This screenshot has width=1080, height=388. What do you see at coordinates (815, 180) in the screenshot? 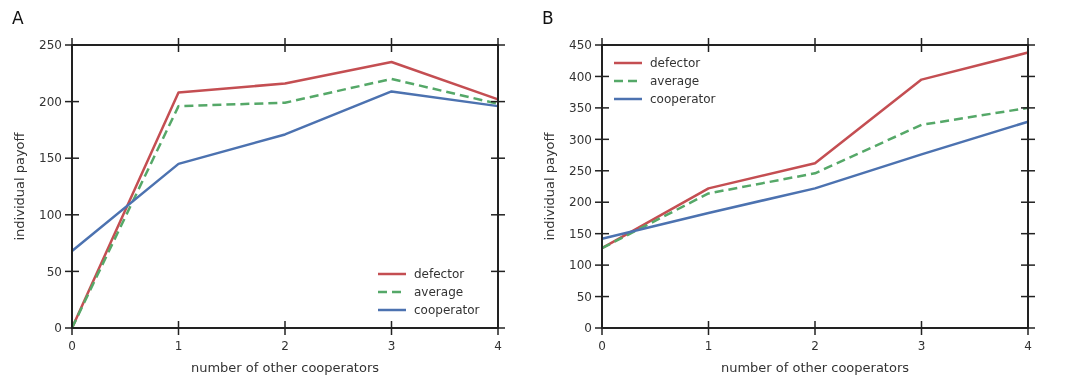
I see `line-series` at bounding box center [815, 180].